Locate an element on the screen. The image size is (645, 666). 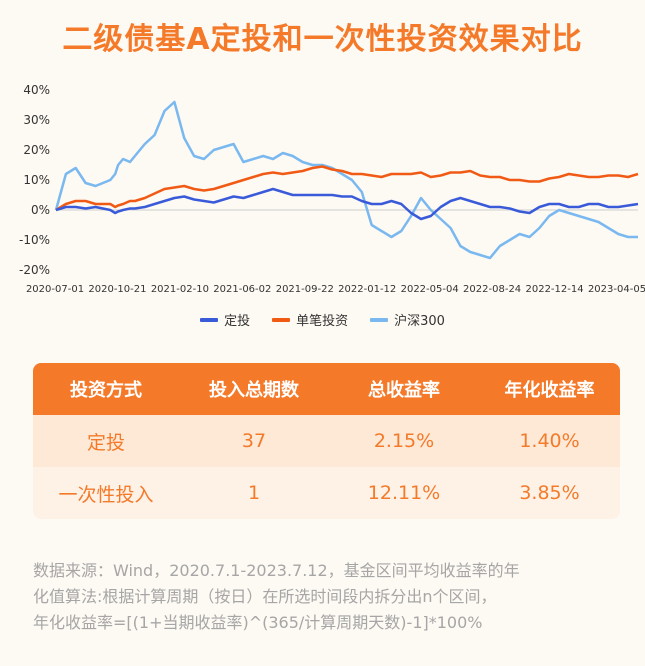
y-tick-label: -20% is located at coordinates (34, 270).